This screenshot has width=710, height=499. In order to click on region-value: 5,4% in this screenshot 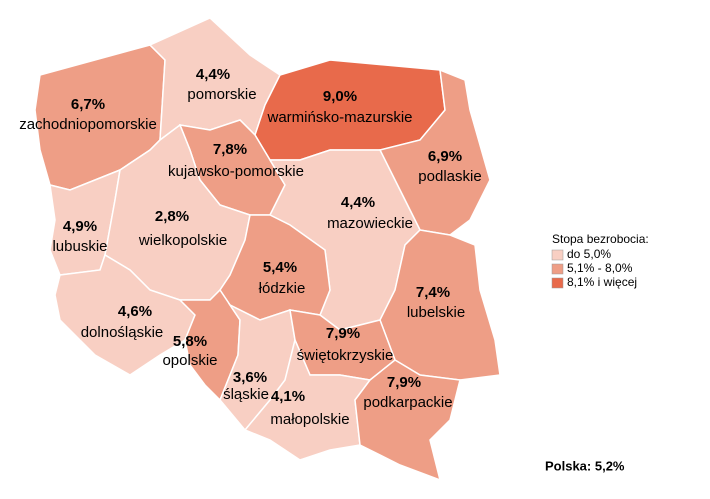, I will do `click(280, 267)`.